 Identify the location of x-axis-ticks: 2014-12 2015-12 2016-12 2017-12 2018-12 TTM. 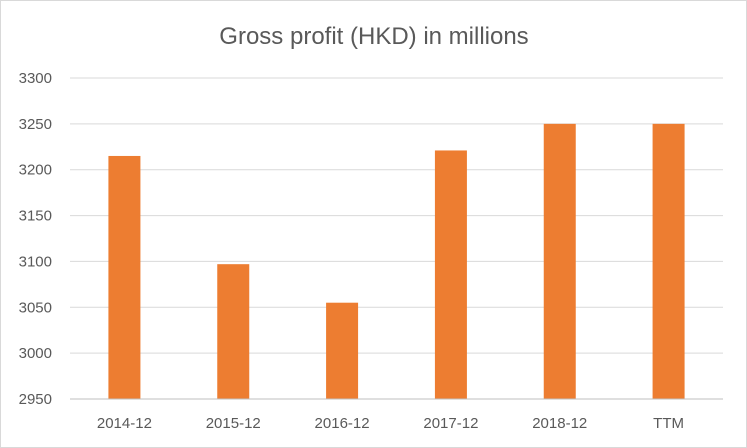
(390, 423).